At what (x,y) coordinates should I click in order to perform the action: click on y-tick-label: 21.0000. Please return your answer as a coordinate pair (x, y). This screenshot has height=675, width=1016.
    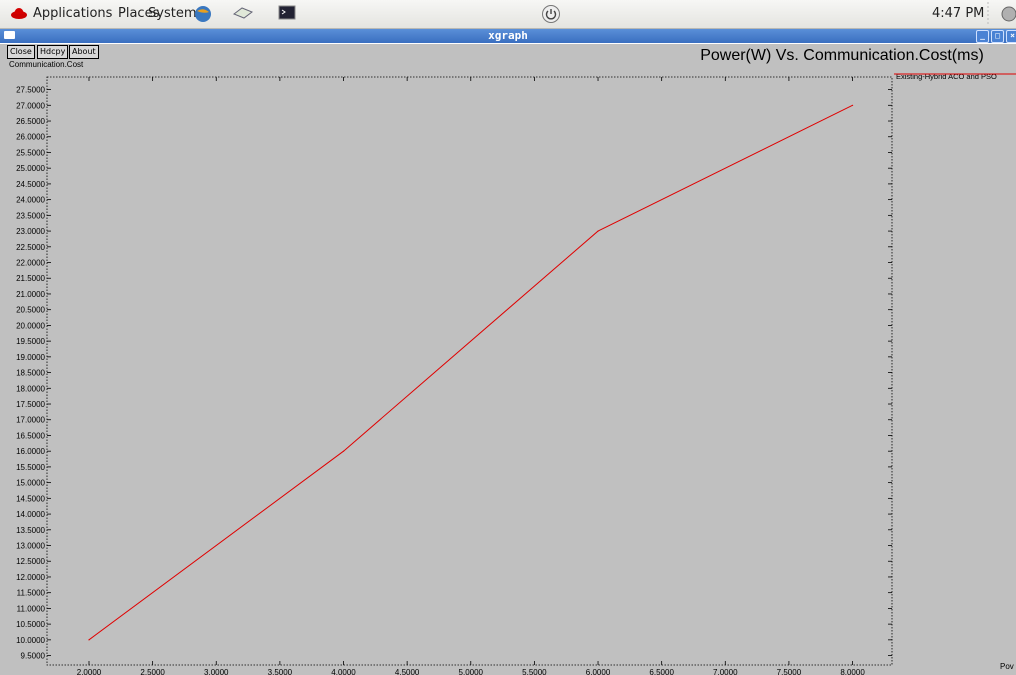
    Looking at the image, I should click on (30, 294).